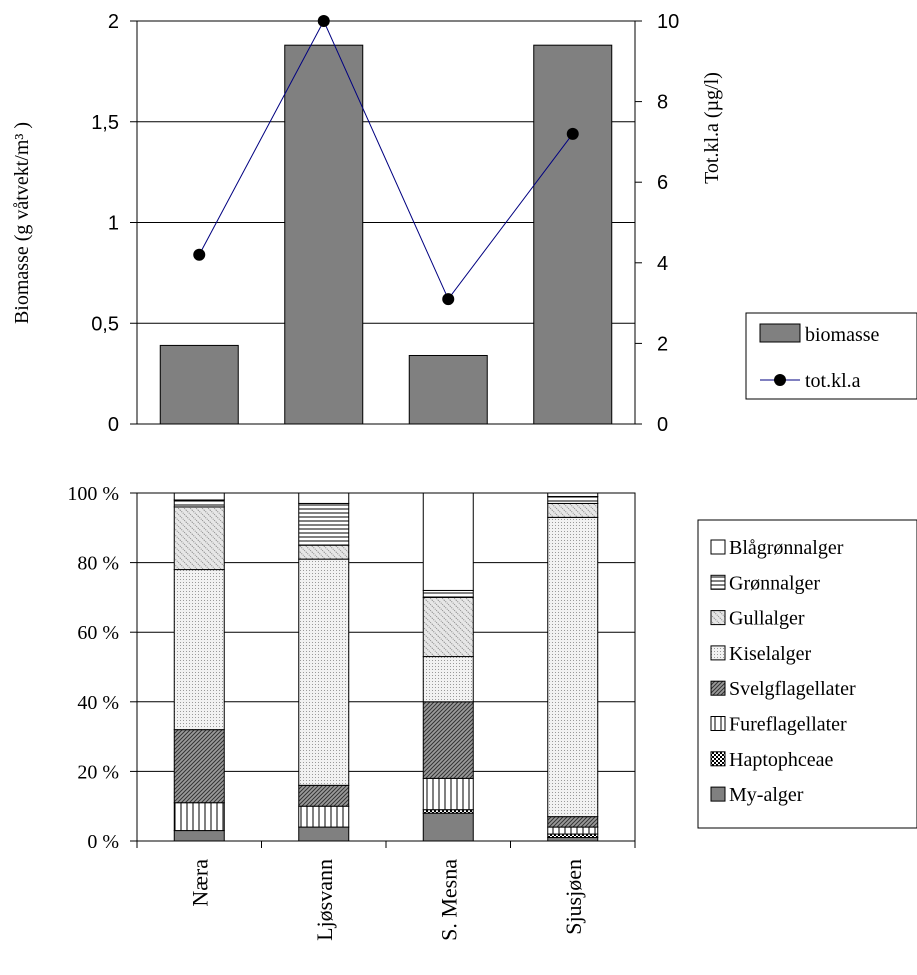 Image resolution: width=917 pixels, height=975 pixels. What do you see at coordinates (788, 725) in the screenshot?
I see `legend-label-fureflagellater: Fureflagellater` at bounding box center [788, 725].